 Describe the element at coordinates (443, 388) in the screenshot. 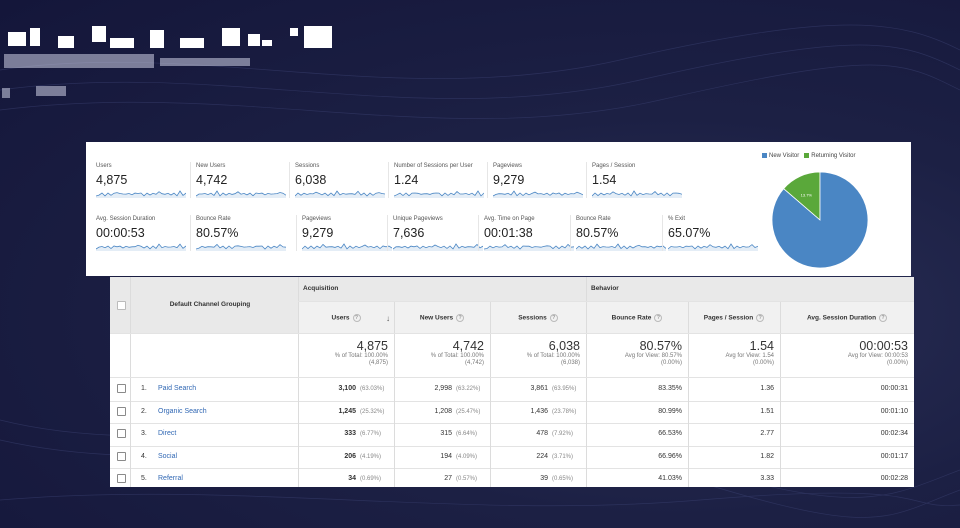

I see `new-users-value: 2,998` at that location.